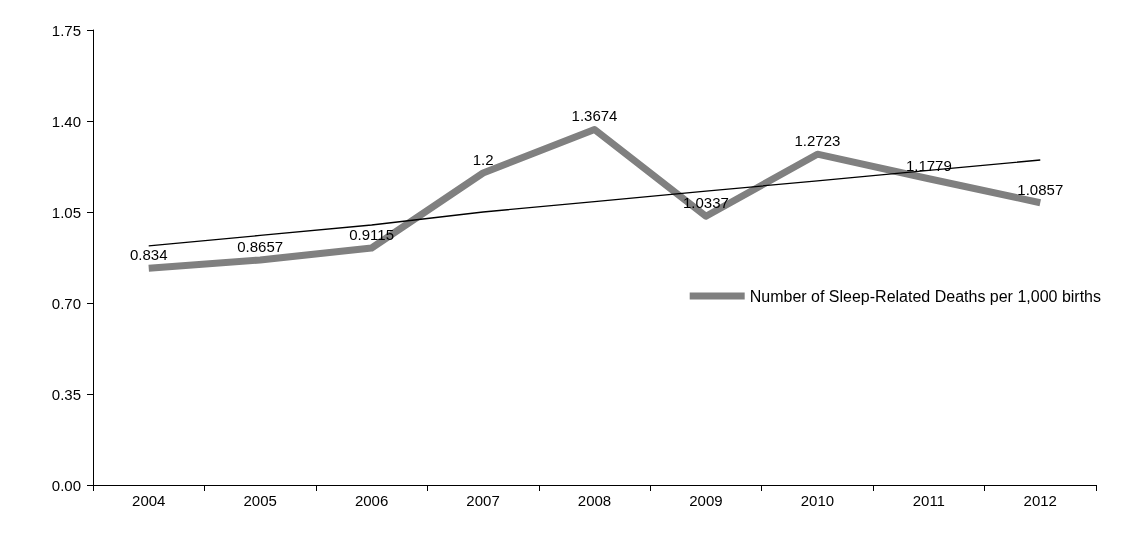 The width and height of the screenshot is (1134, 539). Describe the element at coordinates (66, 394) in the screenshot. I see `y-tick-label: 0.35` at that location.